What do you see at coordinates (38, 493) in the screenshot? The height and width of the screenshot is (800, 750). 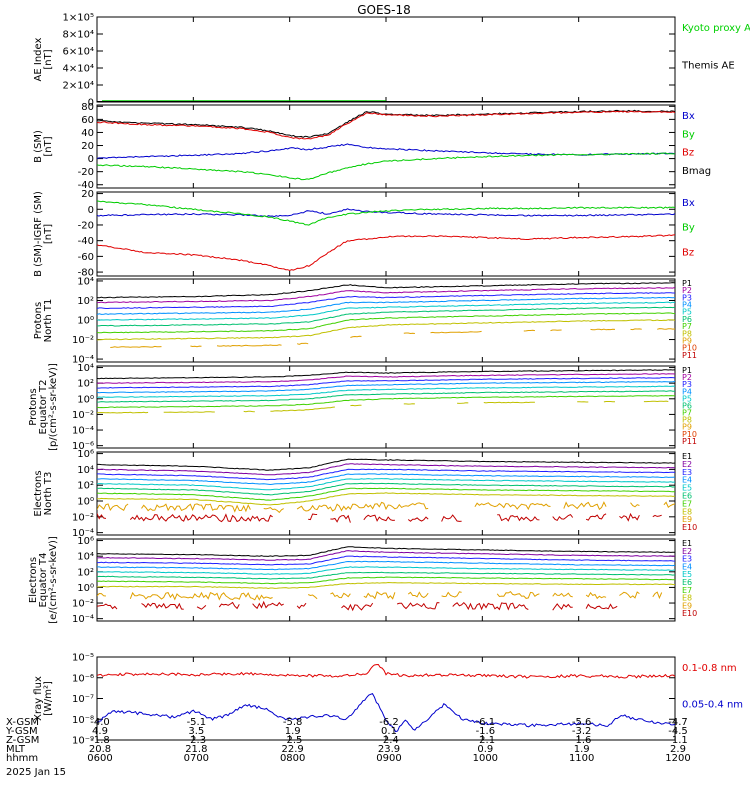 I see `ylabel: Electrons` at bounding box center [38, 493].